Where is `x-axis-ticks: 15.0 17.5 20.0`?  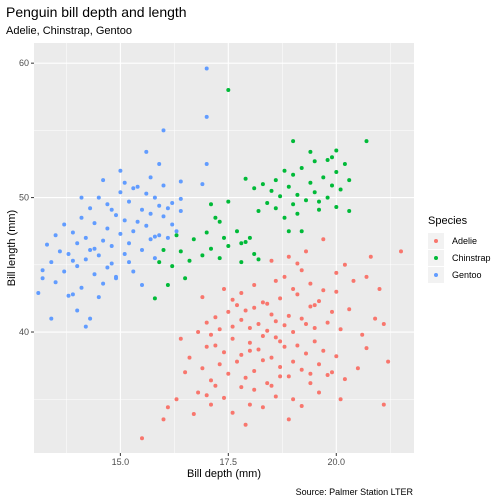
x-axis-ticks: 15.0 17.5 20.0 is located at coordinates (228, 460).